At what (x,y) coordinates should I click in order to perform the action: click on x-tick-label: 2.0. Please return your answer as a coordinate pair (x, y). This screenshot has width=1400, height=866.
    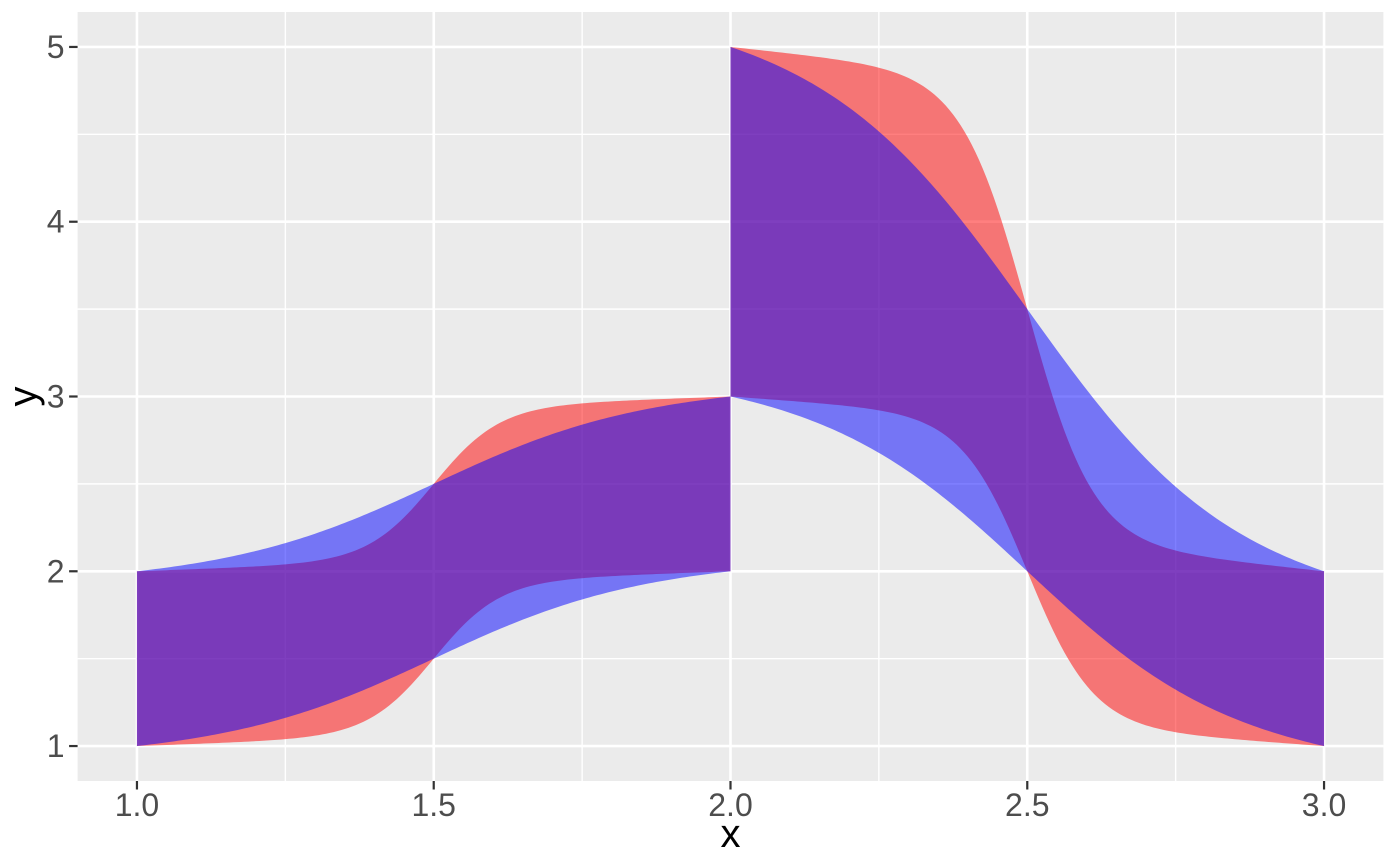
    Looking at the image, I should click on (730, 805).